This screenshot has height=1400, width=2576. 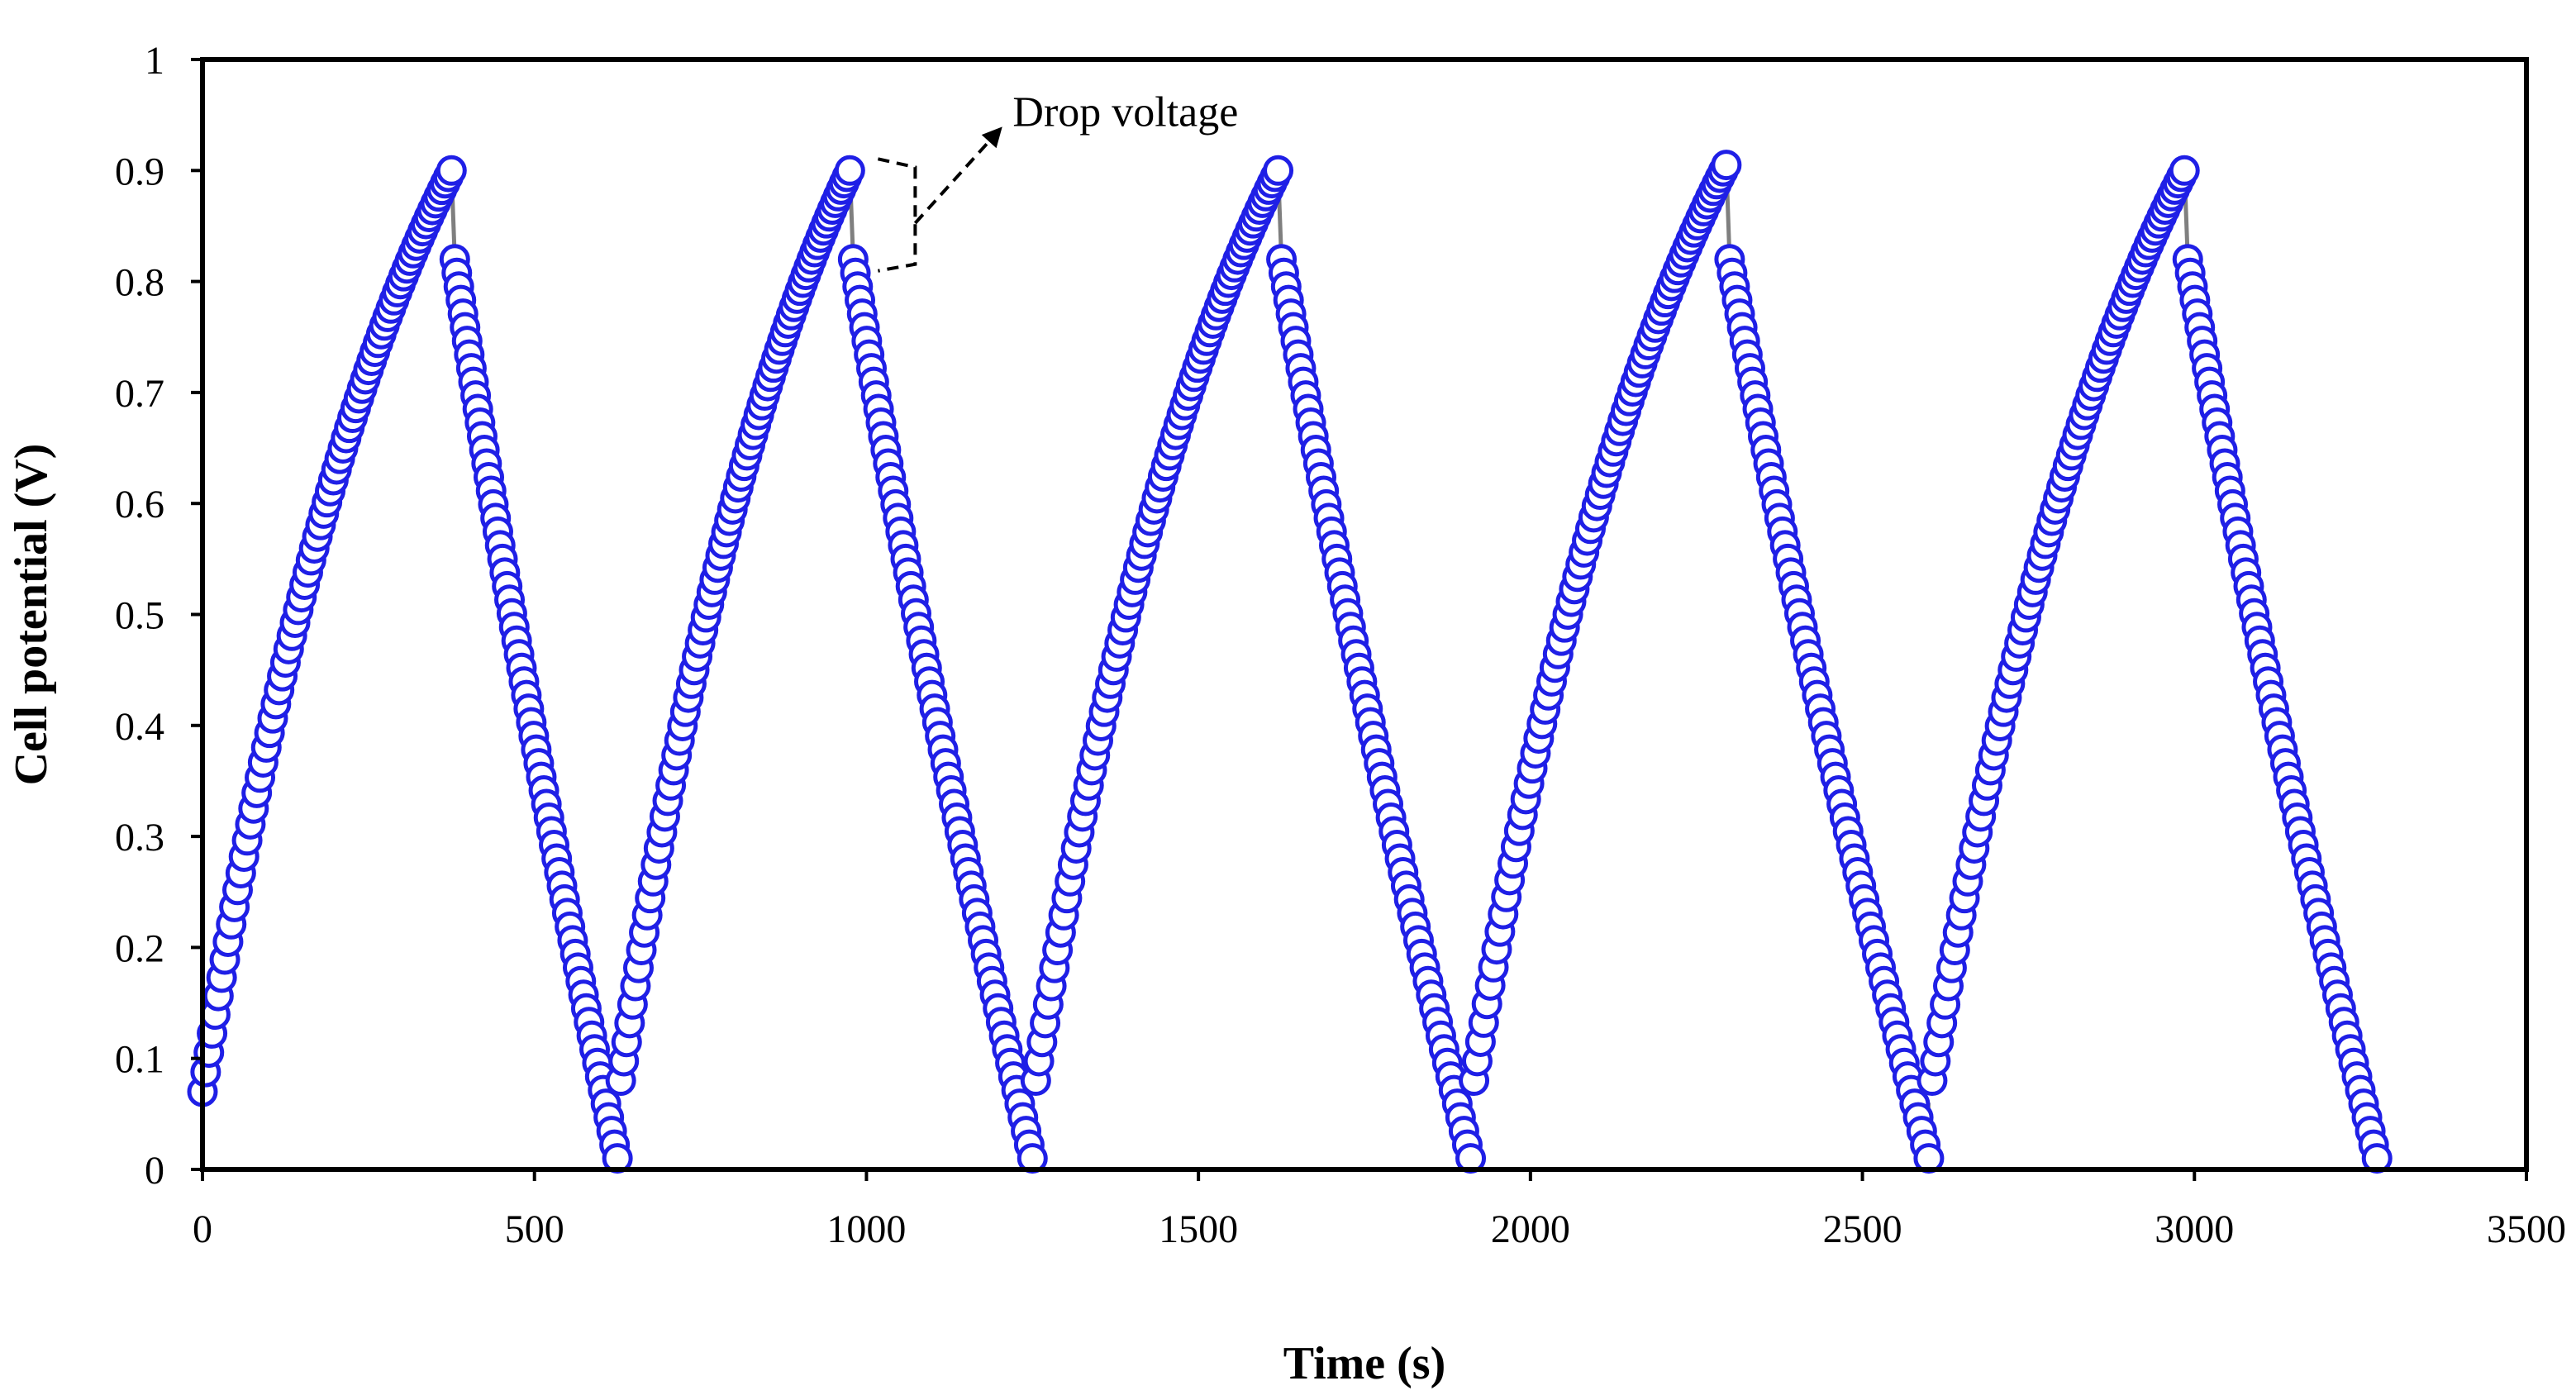 What do you see at coordinates (1125, 112) in the screenshot?
I see `annotation-label: Drop voltage` at bounding box center [1125, 112].